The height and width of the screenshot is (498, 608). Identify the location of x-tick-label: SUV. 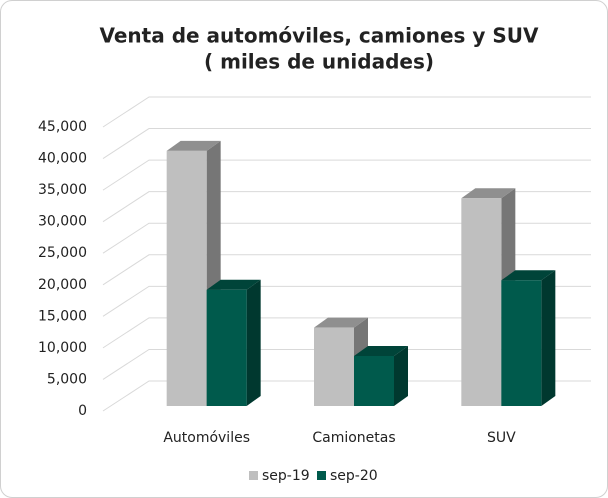
(501, 438).